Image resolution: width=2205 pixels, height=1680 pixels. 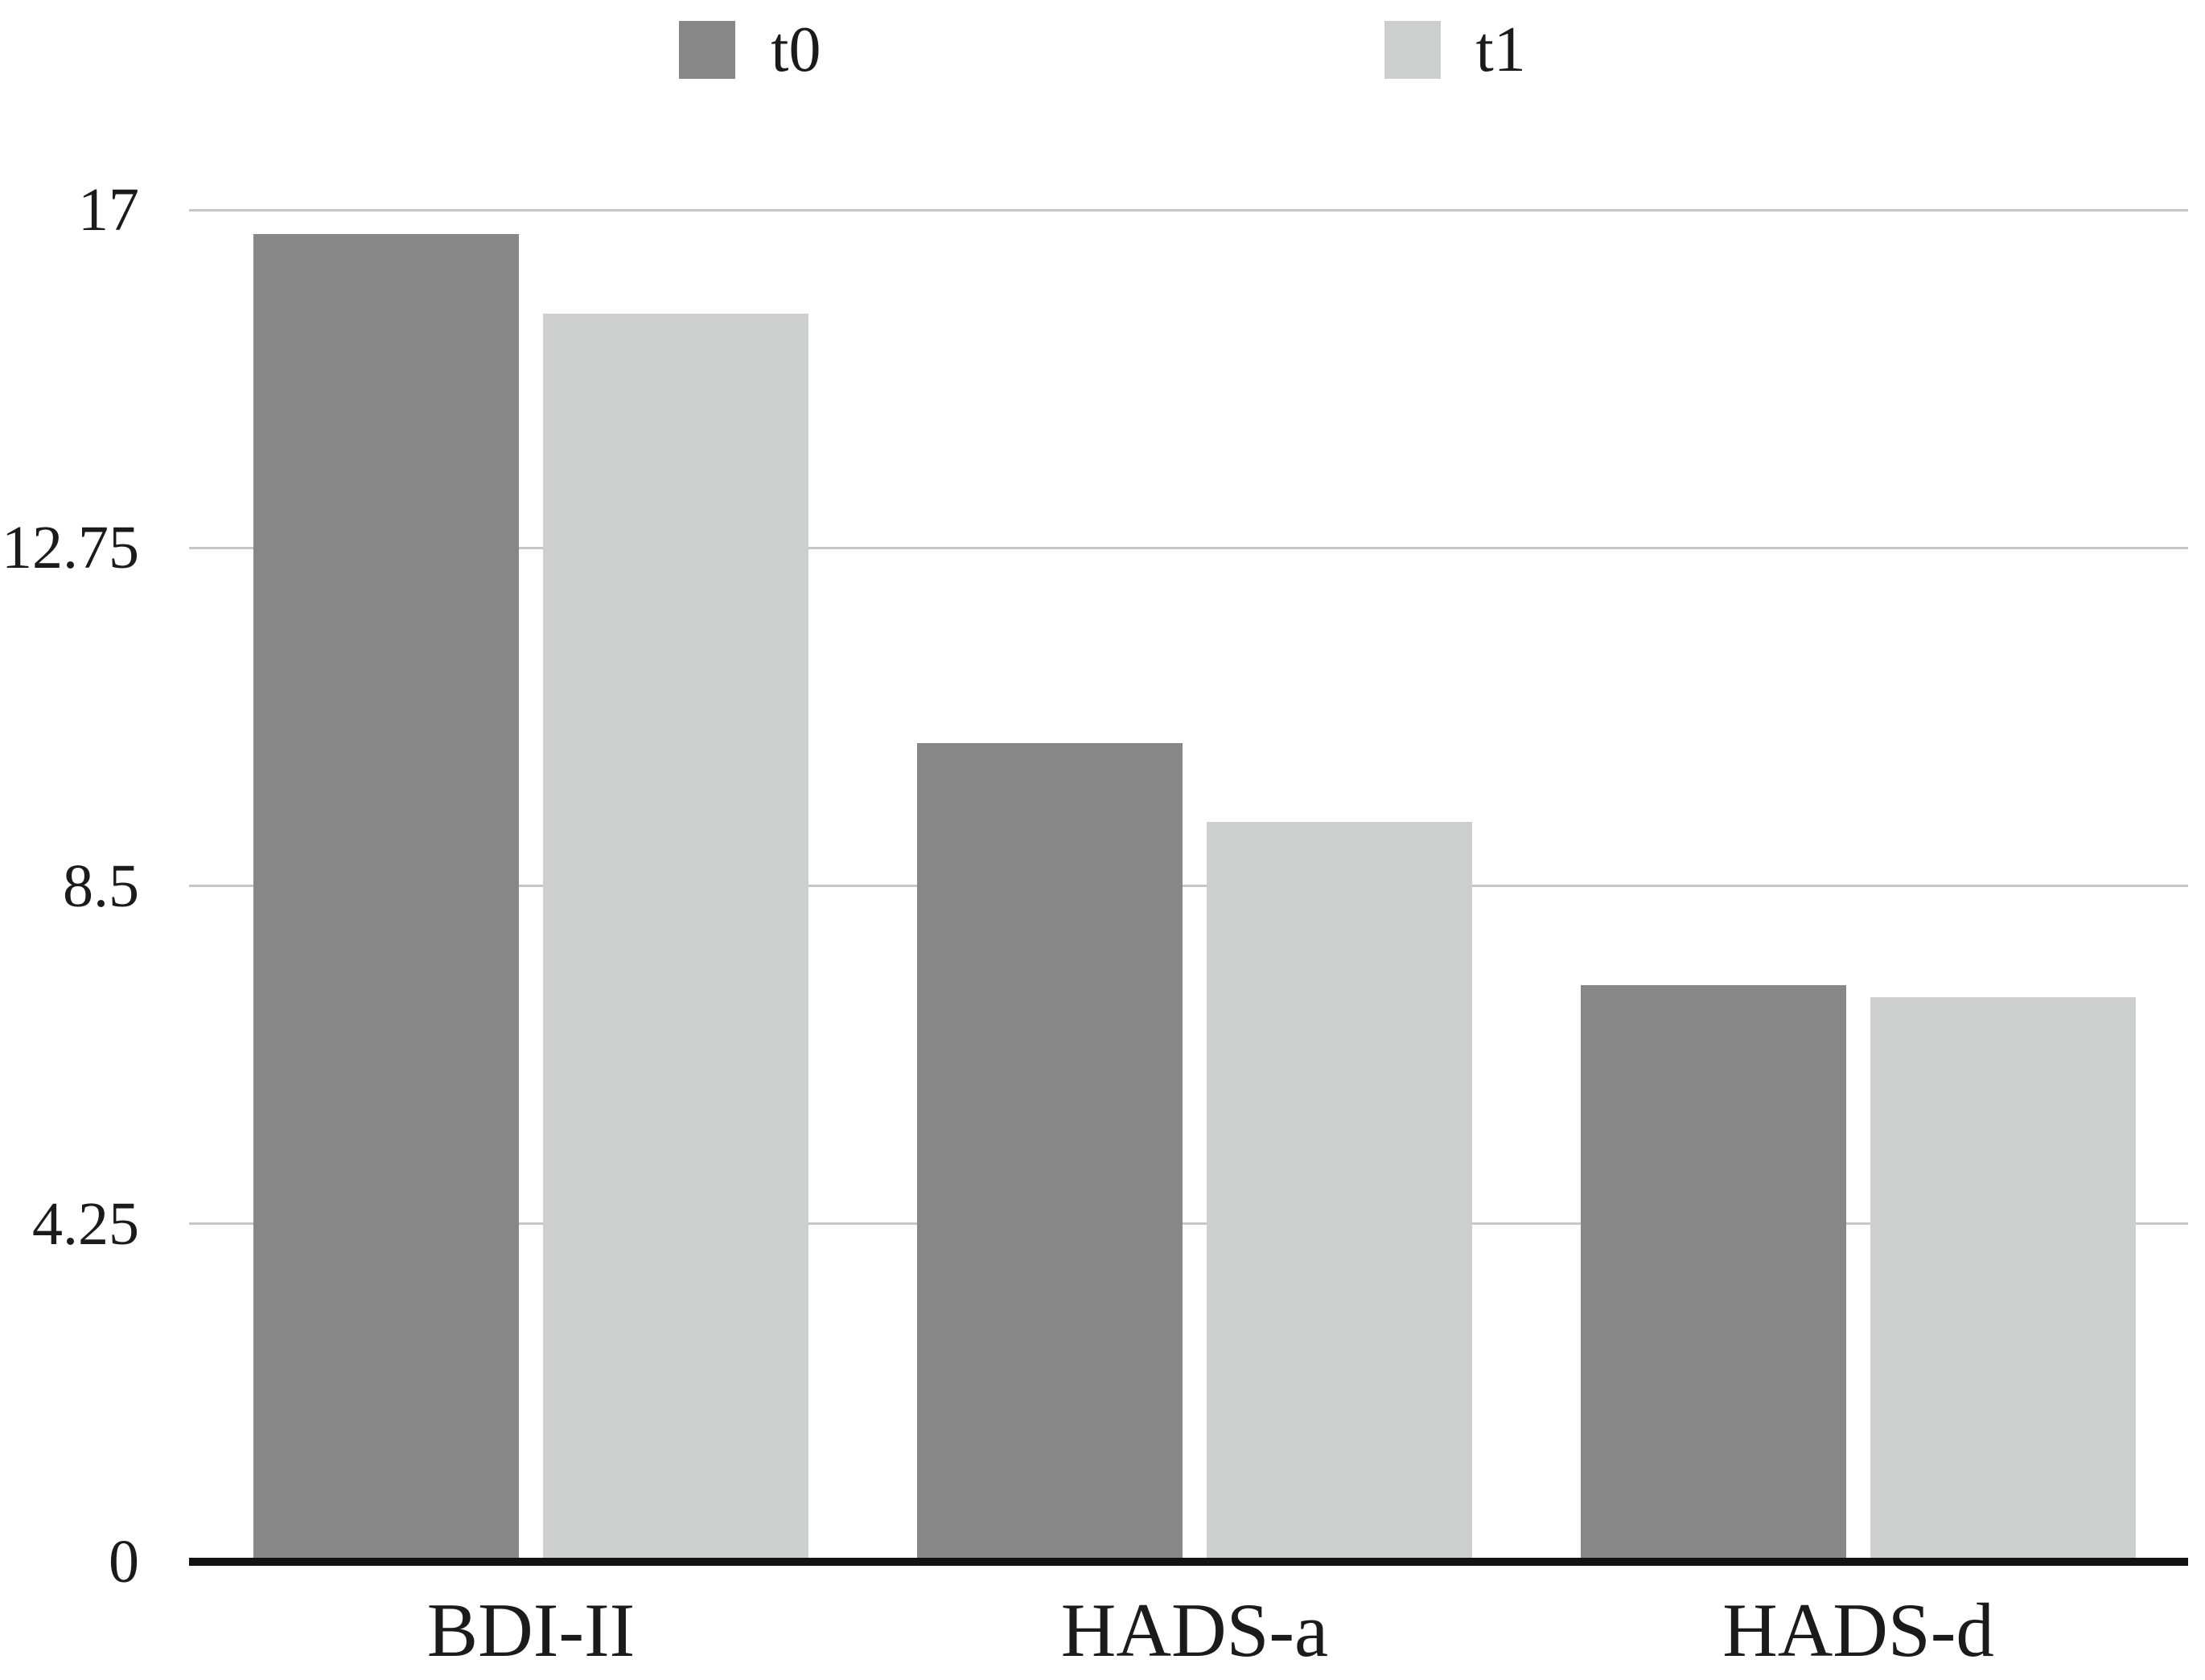 What do you see at coordinates (675, 937) in the screenshot?
I see `bar-t1-BDI-II` at bounding box center [675, 937].